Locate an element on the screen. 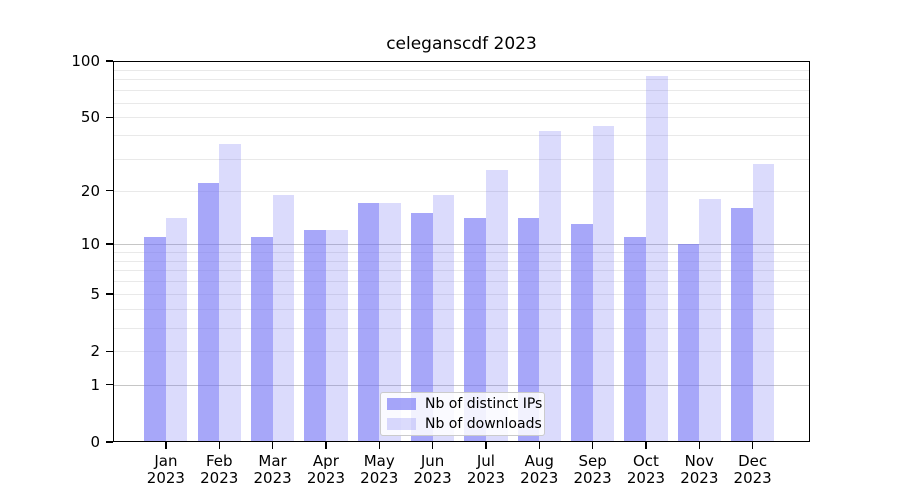 The width and height of the screenshot is (900, 500). x-tick-label: Dec 2023 is located at coordinates (752, 469).